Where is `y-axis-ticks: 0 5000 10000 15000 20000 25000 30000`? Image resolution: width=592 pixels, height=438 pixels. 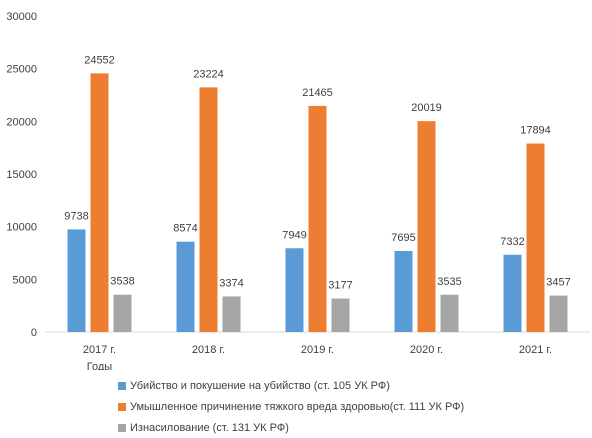 y-axis-ticks: 0 5000 10000 15000 20000 25000 30000 is located at coordinates (21, 175).